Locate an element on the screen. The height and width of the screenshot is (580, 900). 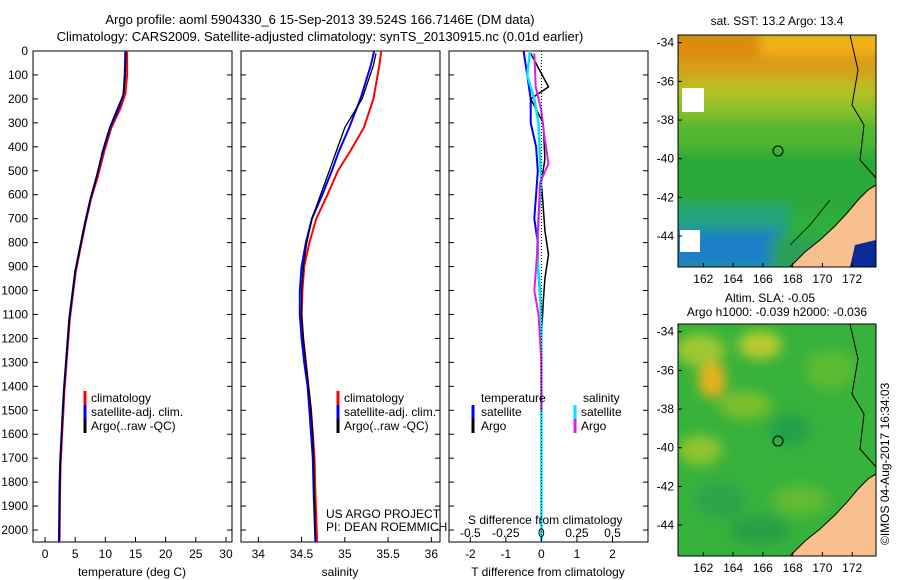
x-tick-label: 34 is located at coordinates (259, 554).